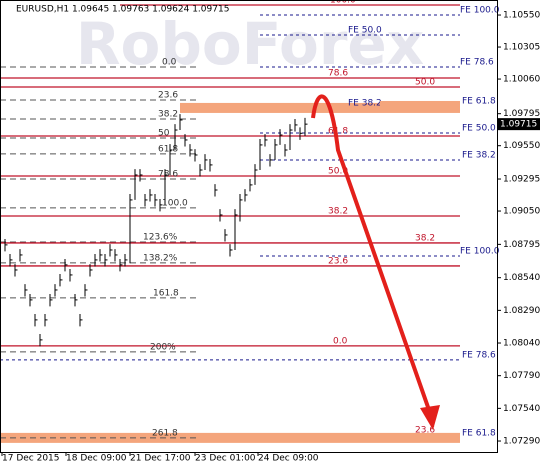  I want to click on forecast-arrowhead, so click(430, 417).